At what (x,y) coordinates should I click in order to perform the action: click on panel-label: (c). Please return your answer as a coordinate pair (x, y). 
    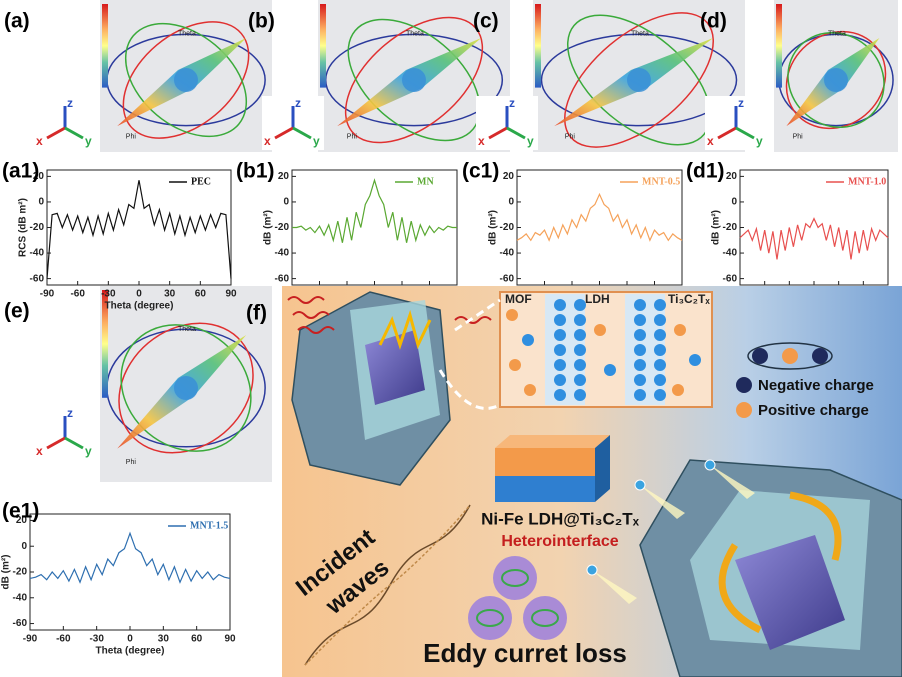
    Looking at the image, I should click on (486, 21).